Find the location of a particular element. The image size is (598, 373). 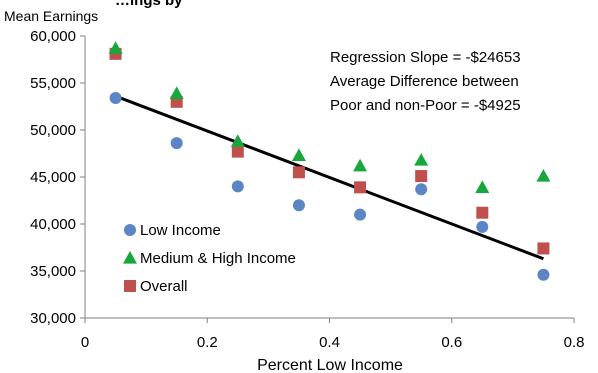

chart-title: …ings by is located at coordinates (149, 4).